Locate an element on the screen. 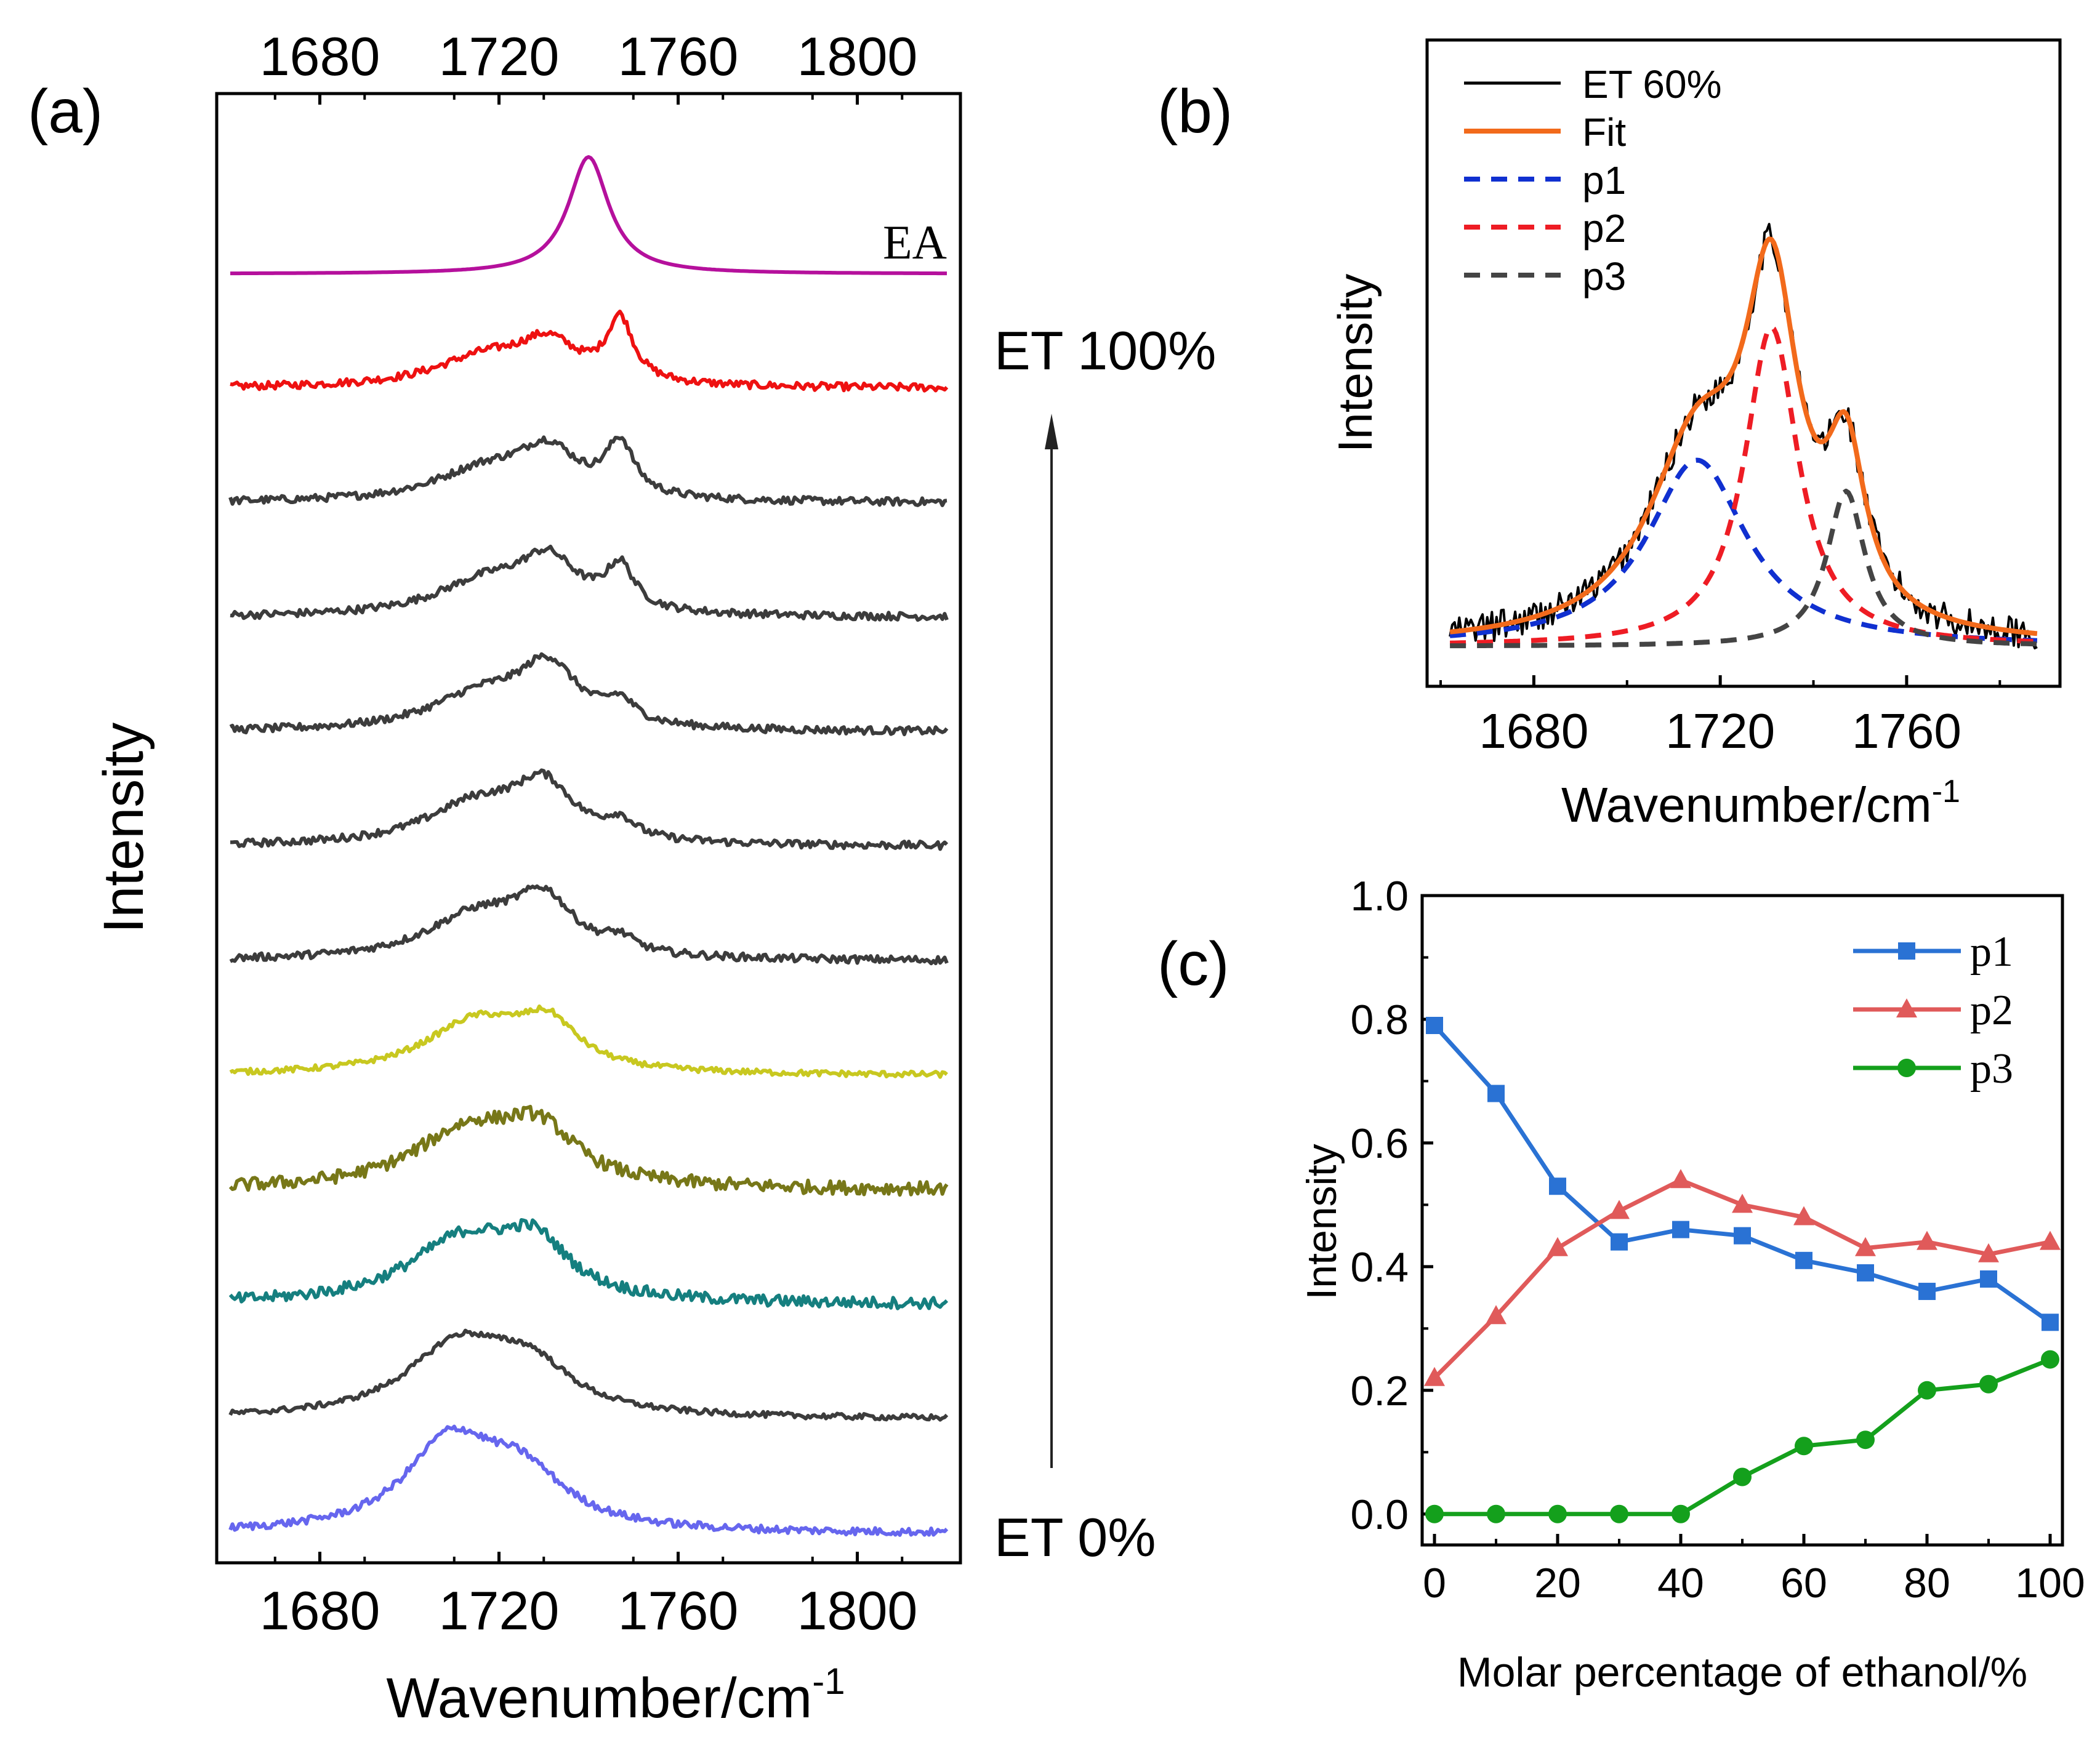 The height and width of the screenshot is (1737, 2100). panel-b-tick-label: 1760 is located at coordinates (1906, 731).